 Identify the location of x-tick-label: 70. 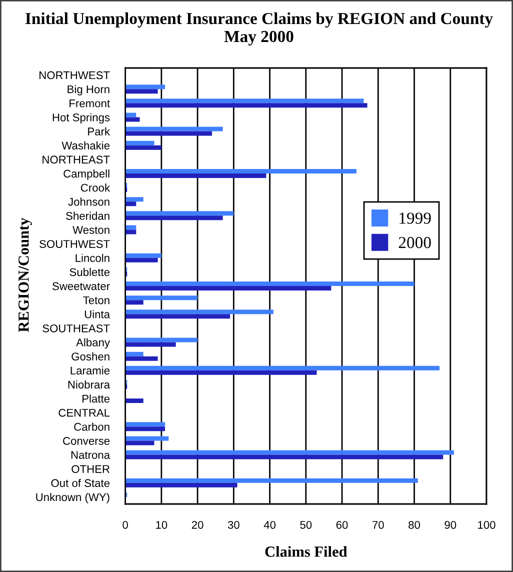
(378, 524).